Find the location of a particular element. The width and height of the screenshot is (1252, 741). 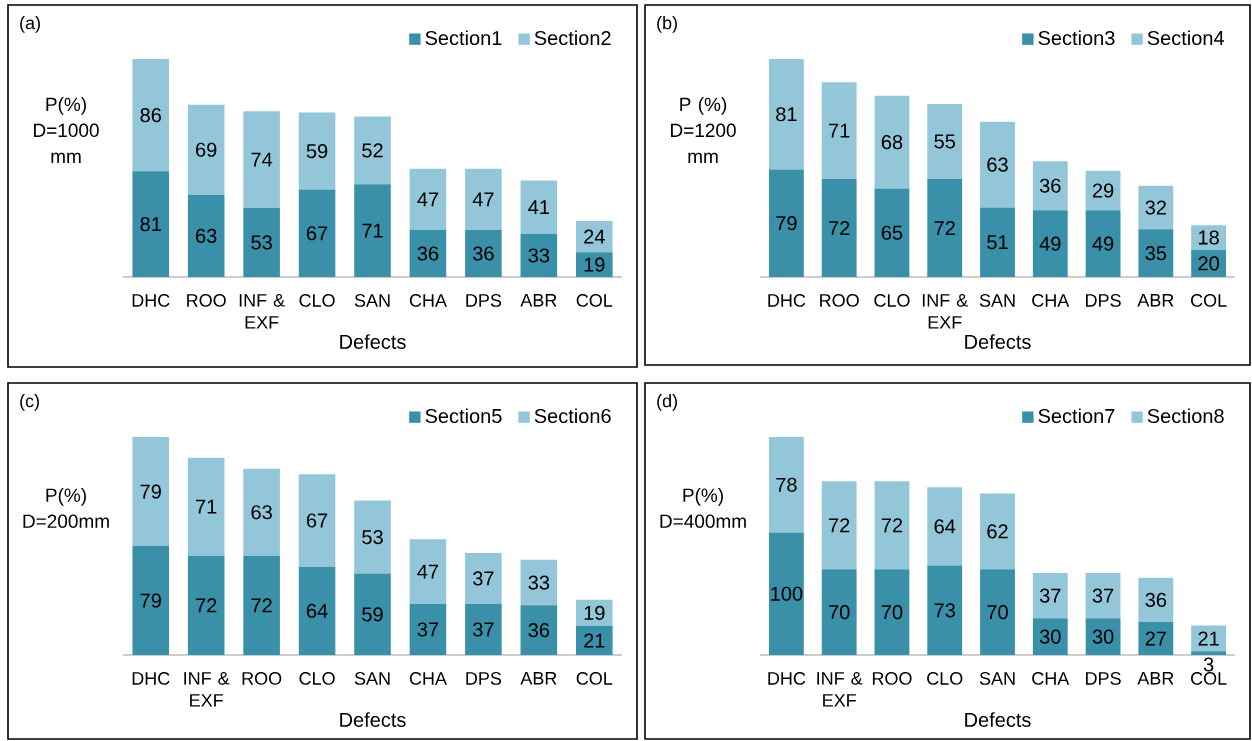

data-label: 3 is located at coordinates (1208, 664).